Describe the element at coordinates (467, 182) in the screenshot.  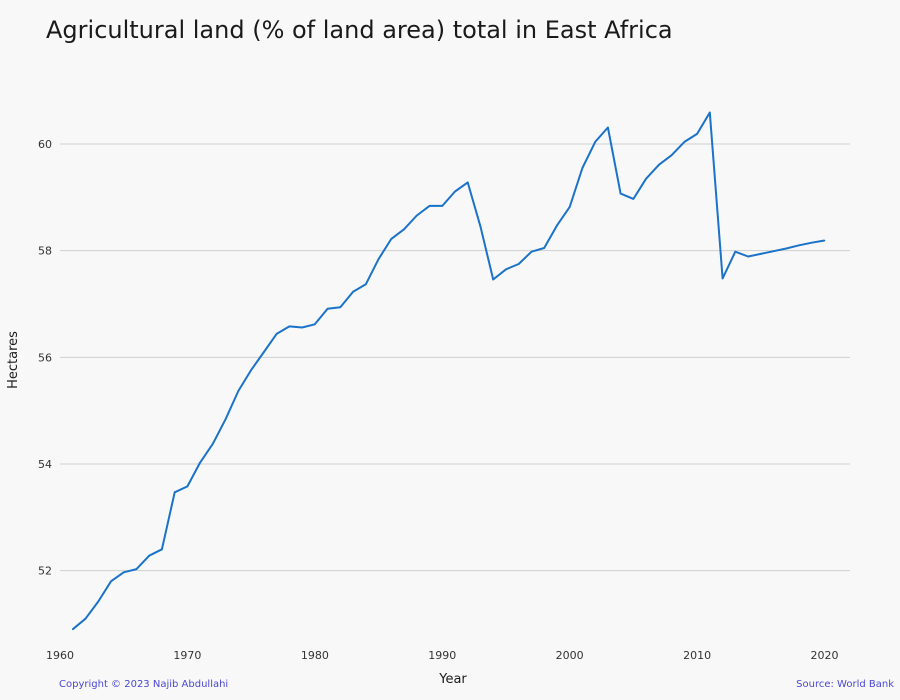
I see `data-point-1992` at that location.